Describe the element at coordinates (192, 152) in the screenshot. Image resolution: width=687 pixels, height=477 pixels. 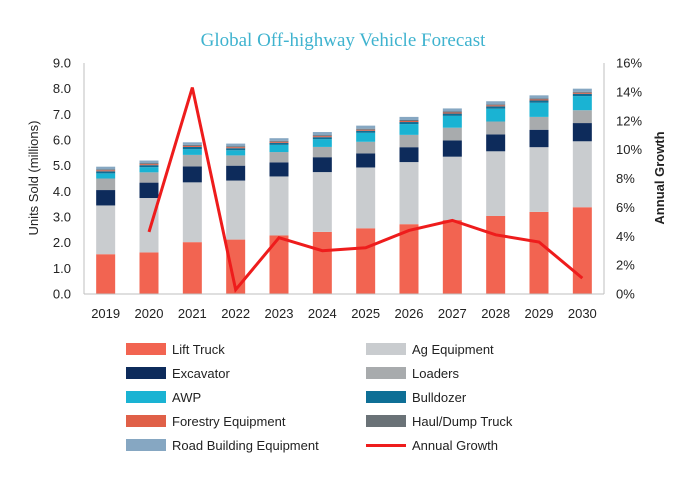
I see `bar-awp-2021` at that location.